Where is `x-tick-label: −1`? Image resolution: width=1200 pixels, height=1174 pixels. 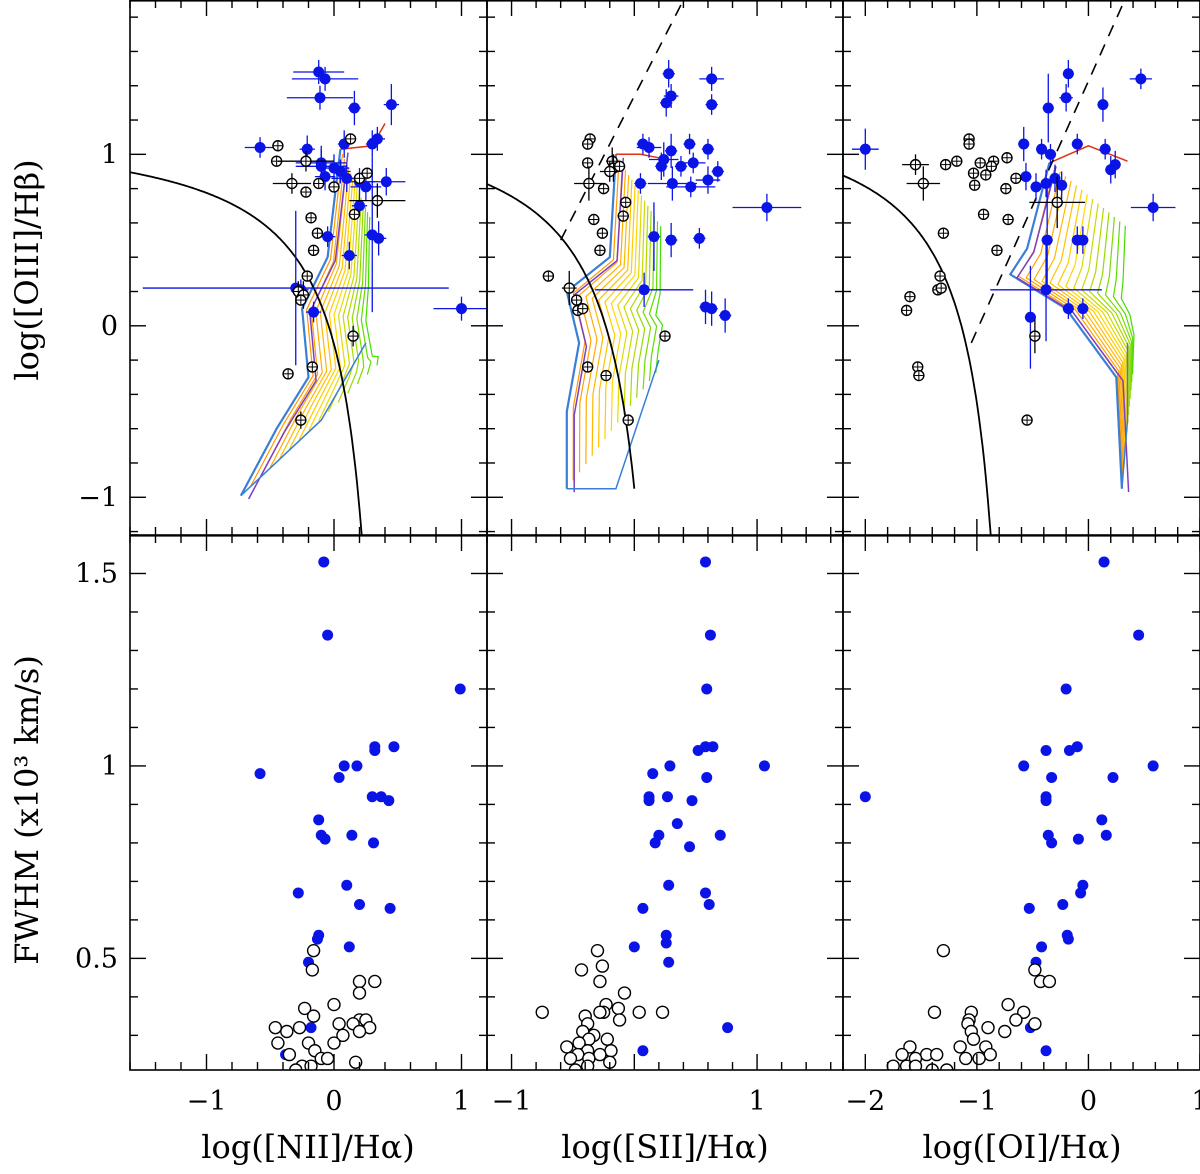 x-tick-label: −1 is located at coordinates (512, 1101).